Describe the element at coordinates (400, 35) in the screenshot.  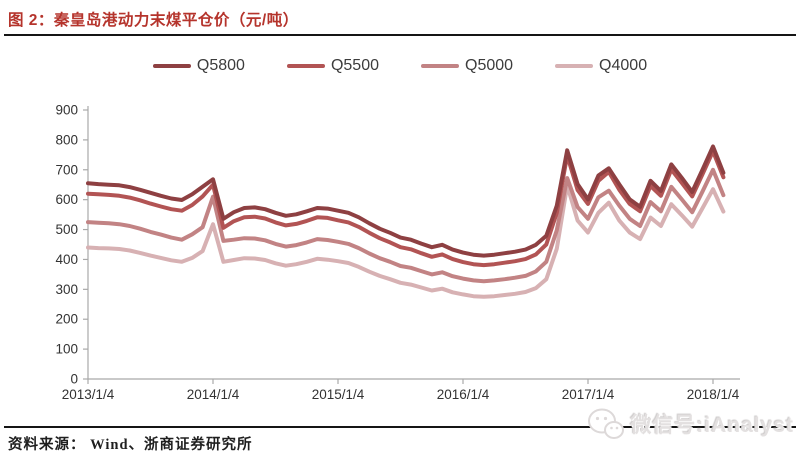
I see `title-divider` at that location.